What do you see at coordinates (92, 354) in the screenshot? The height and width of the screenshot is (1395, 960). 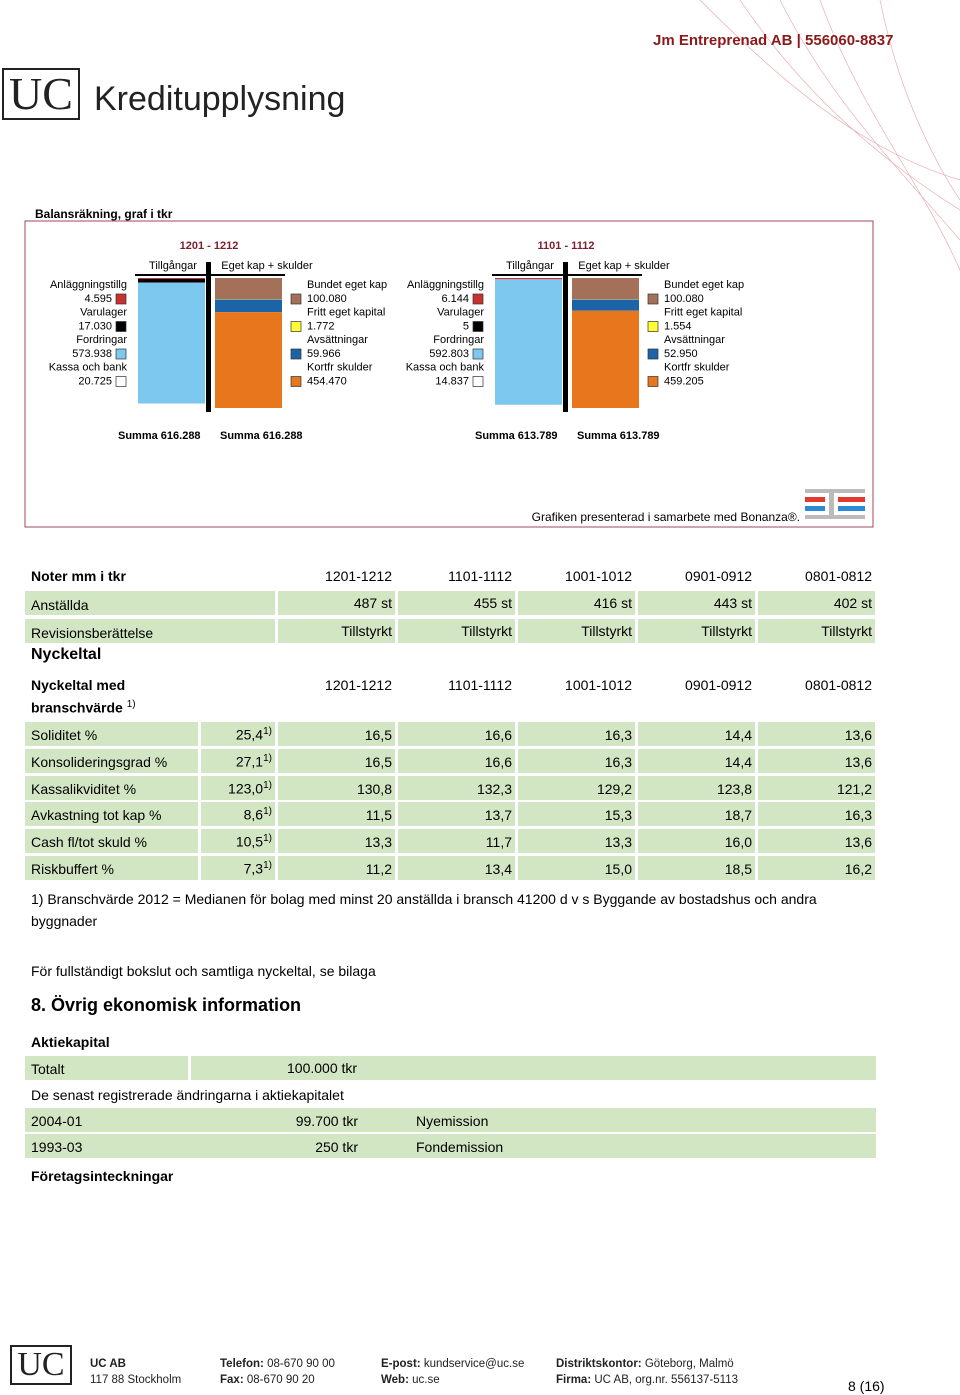 I see `legend-value: 573.938` at bounding box center [92, 354].